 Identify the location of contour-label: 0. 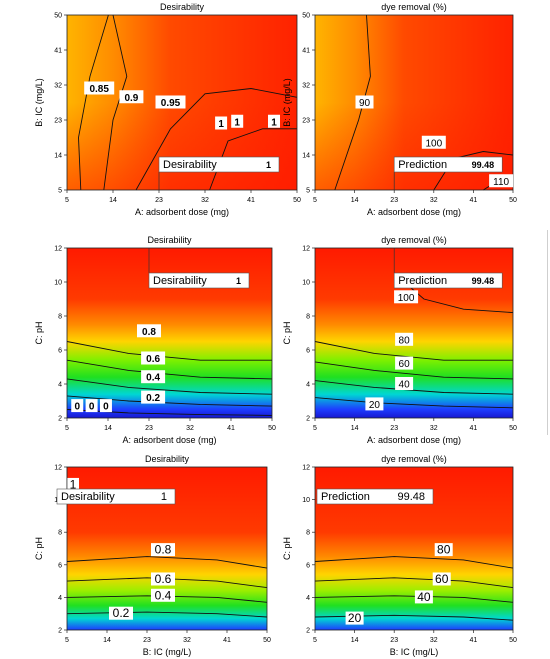
(77, 407).